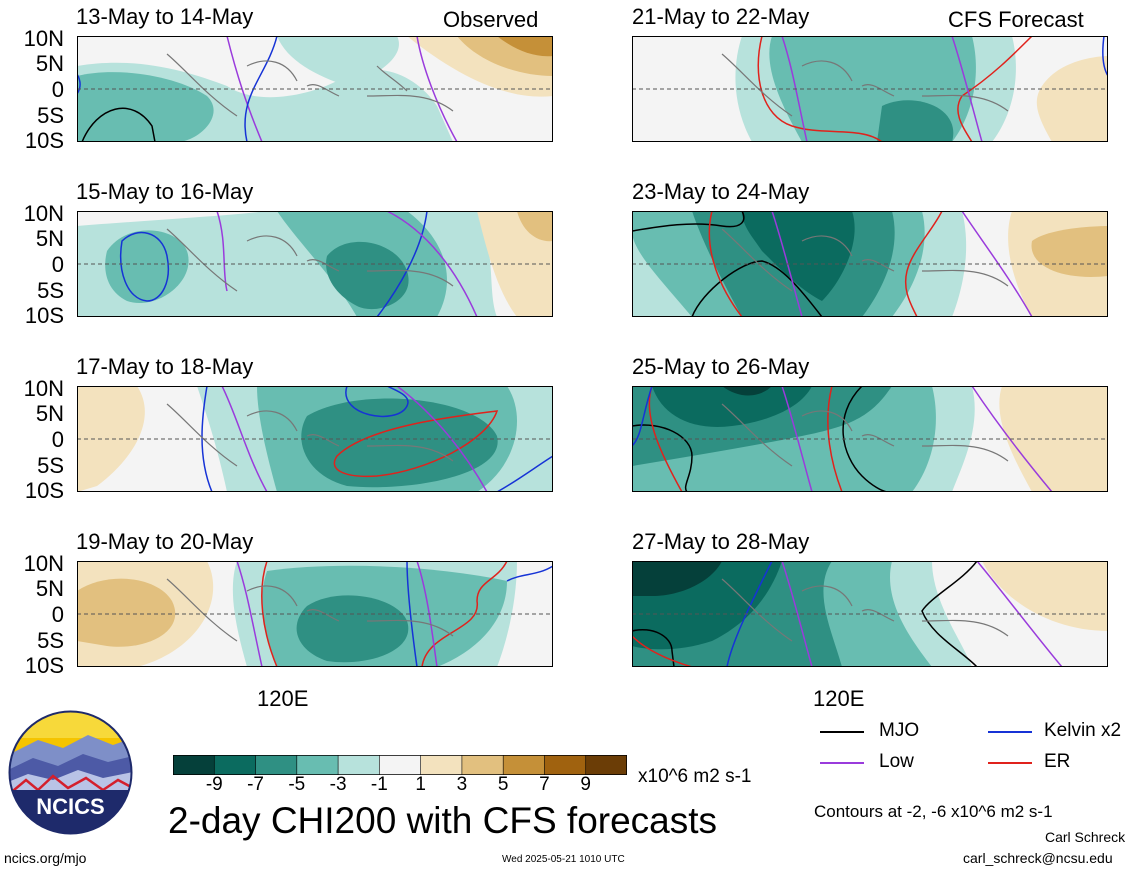  Describe the element at coordinates (842, 732) in the screenshot. I see `legend-line-mjo` at that location.